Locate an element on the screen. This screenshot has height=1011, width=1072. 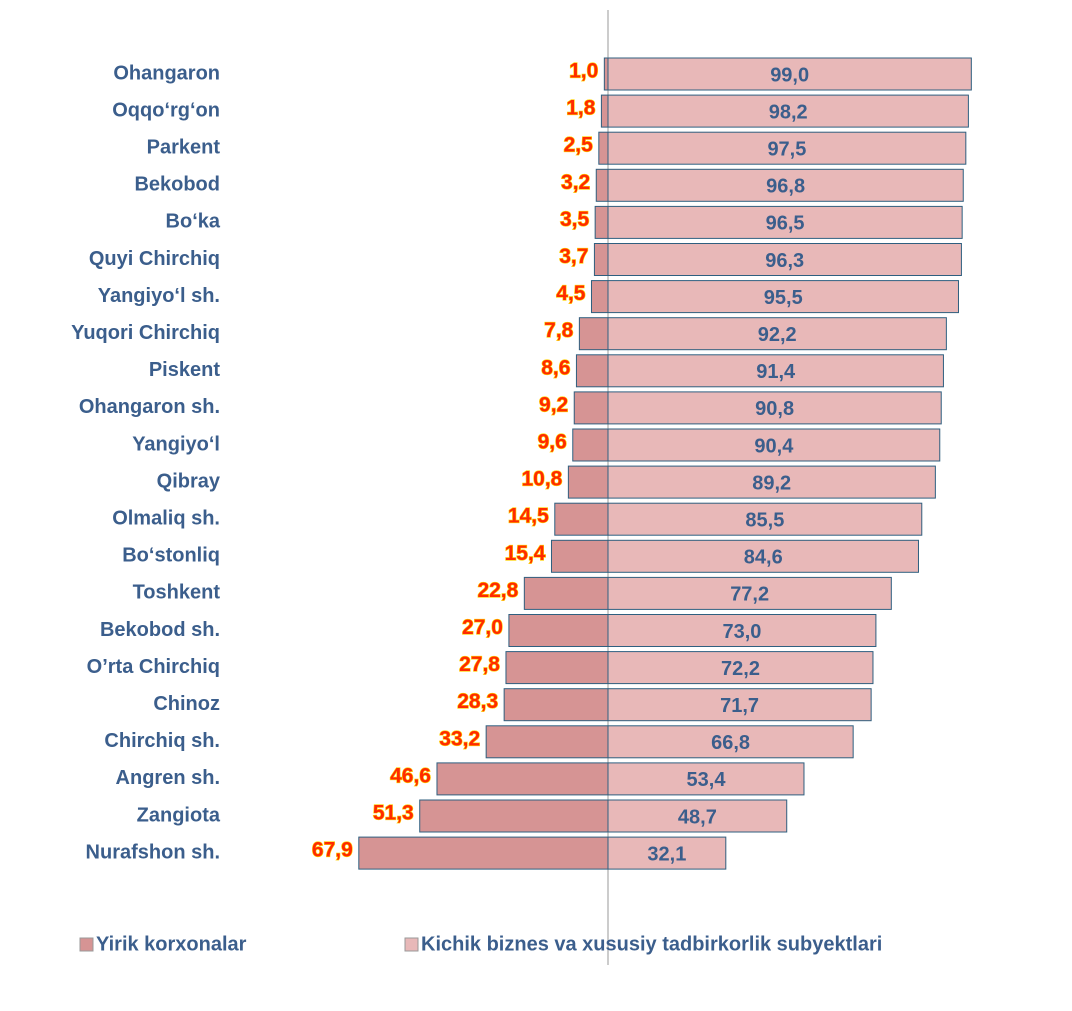
value-label: 71,7 is located at coordinates (739, 706).